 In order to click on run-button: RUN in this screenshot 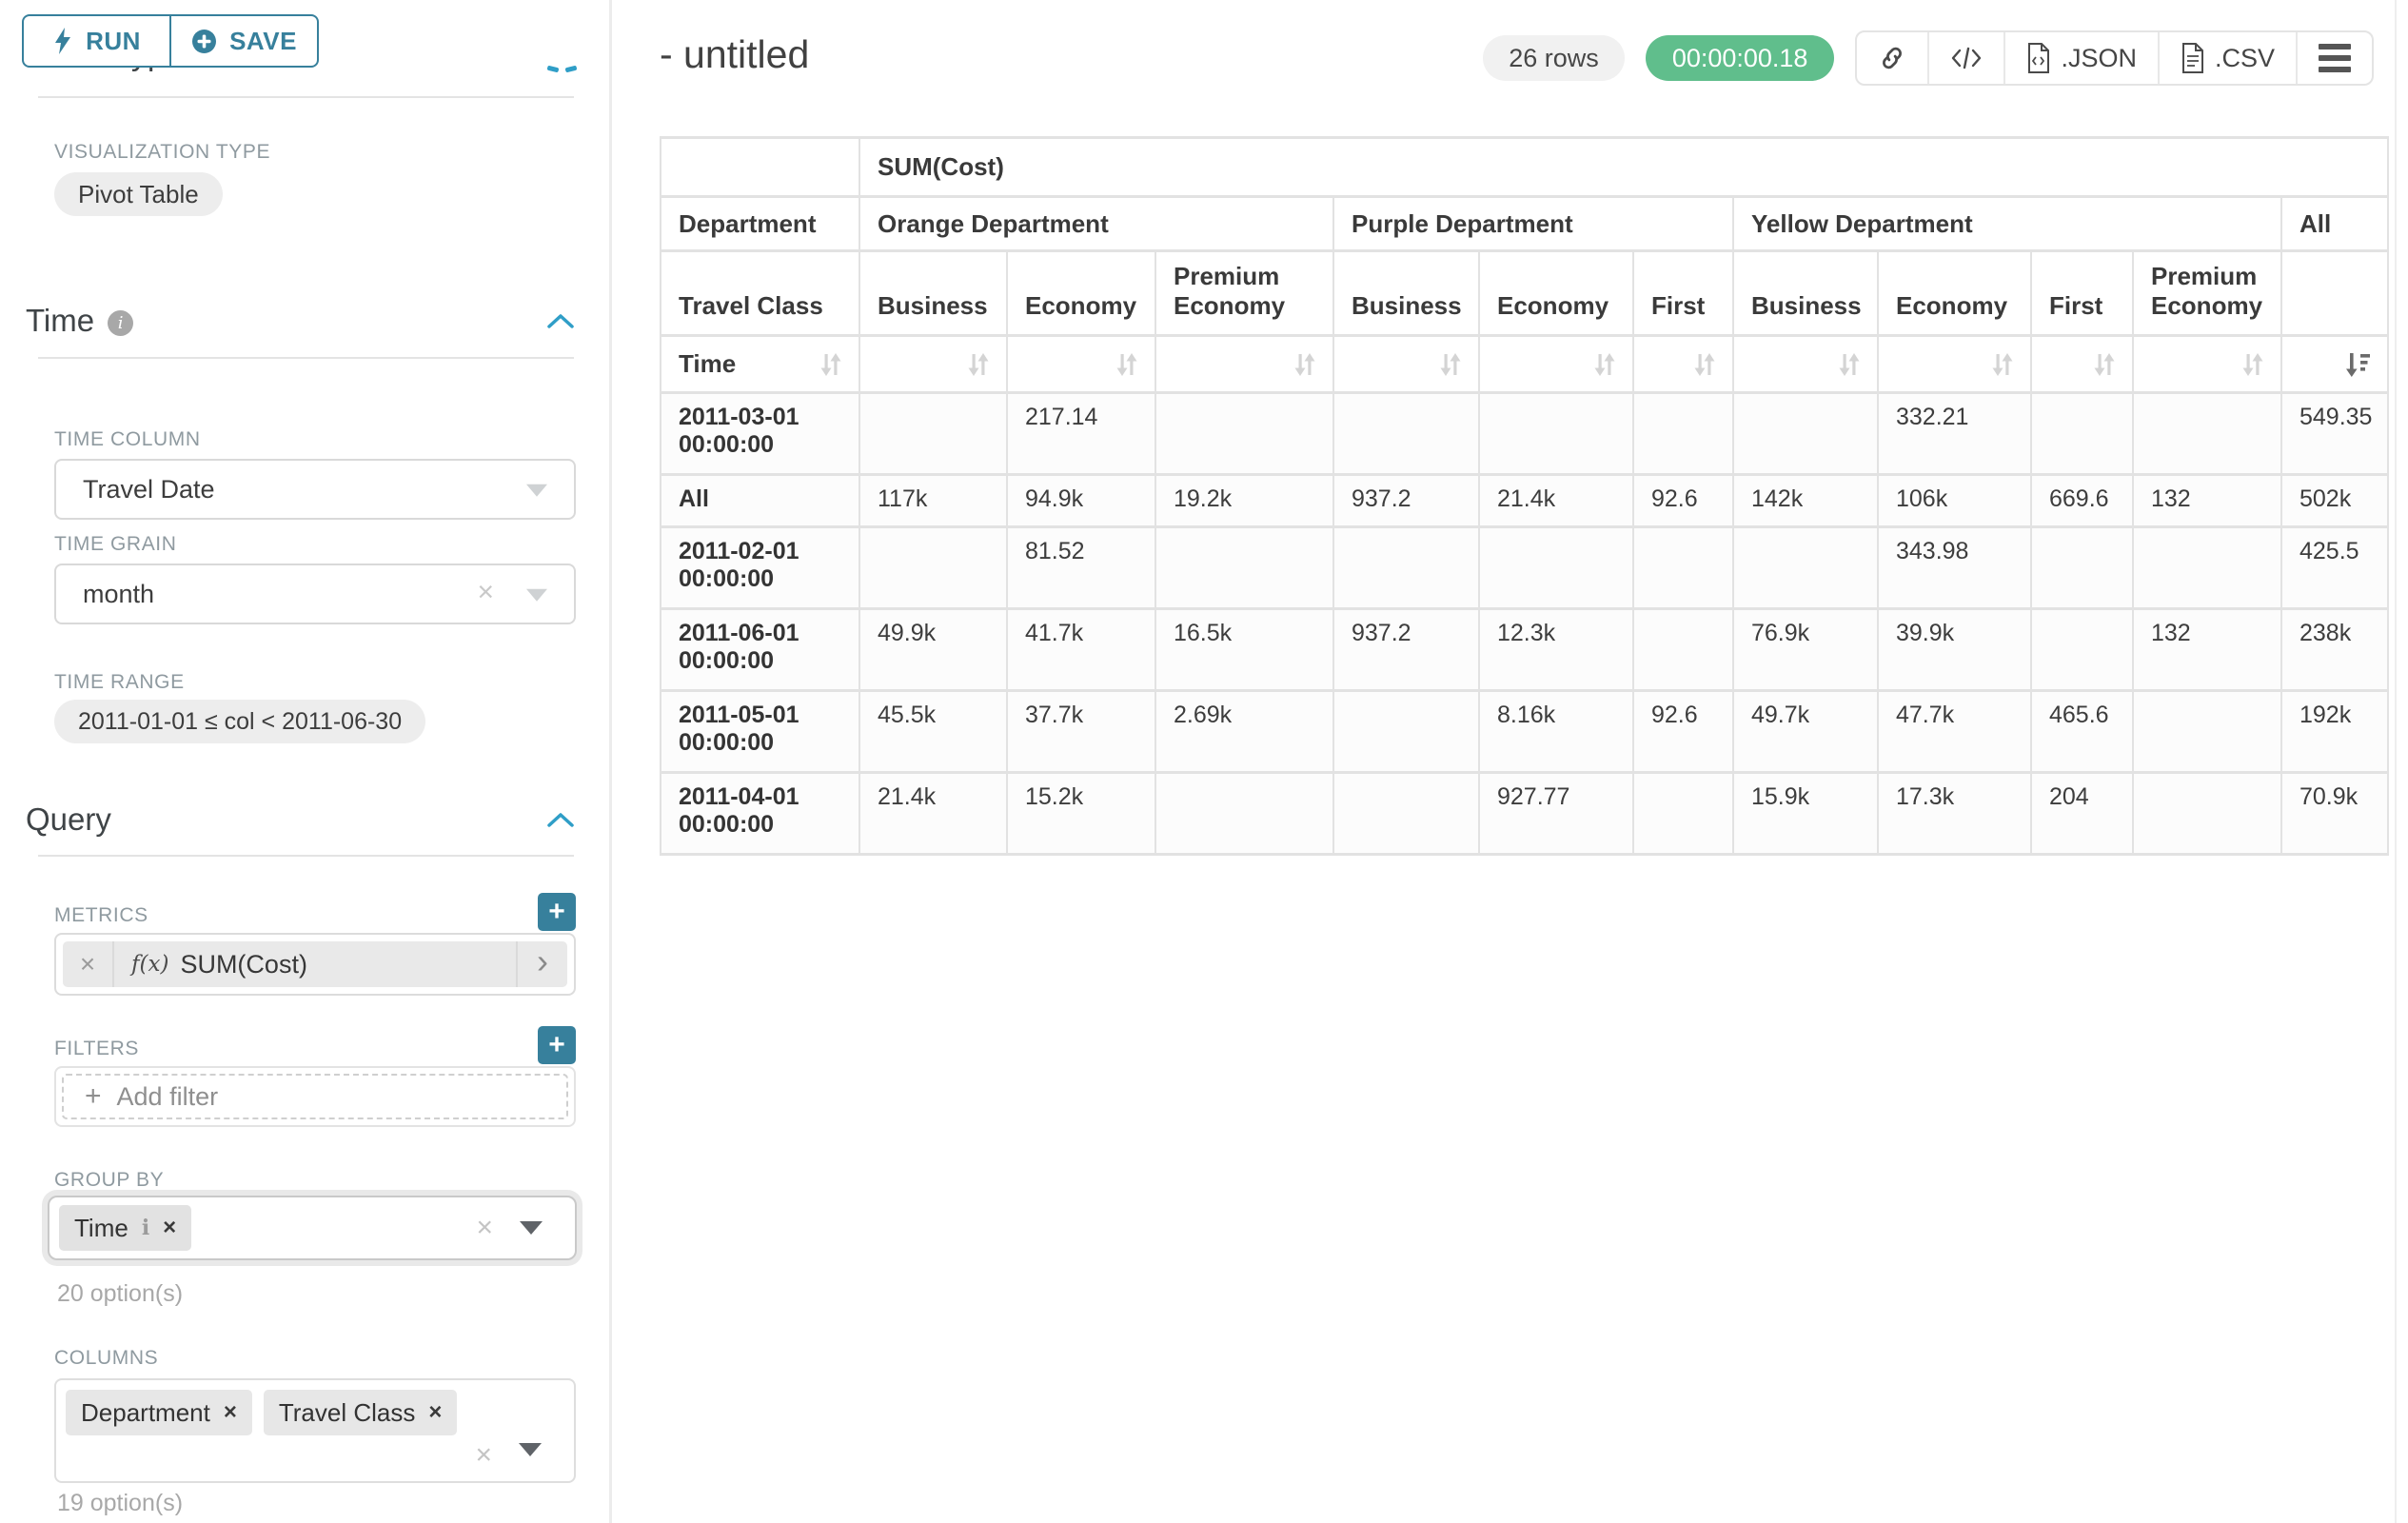, I will do `click(96, 41)`.